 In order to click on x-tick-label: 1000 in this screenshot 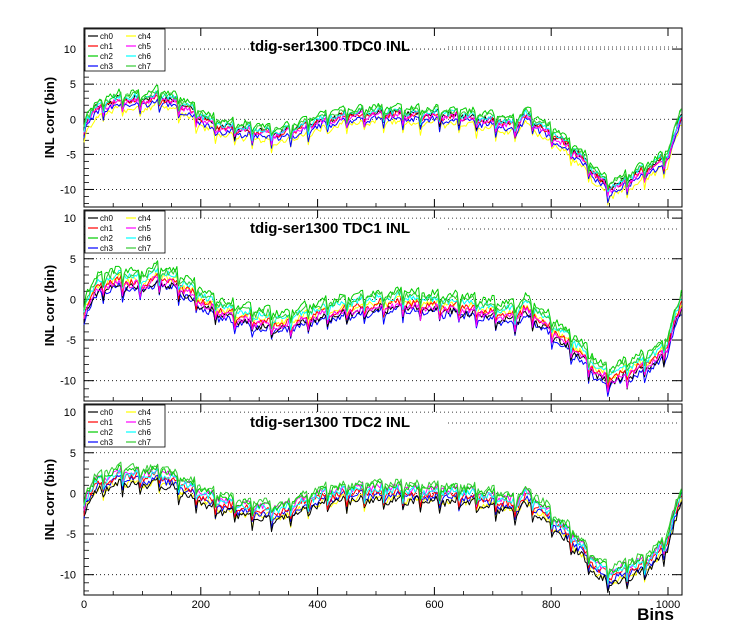, I will do `click(668, 605)`.